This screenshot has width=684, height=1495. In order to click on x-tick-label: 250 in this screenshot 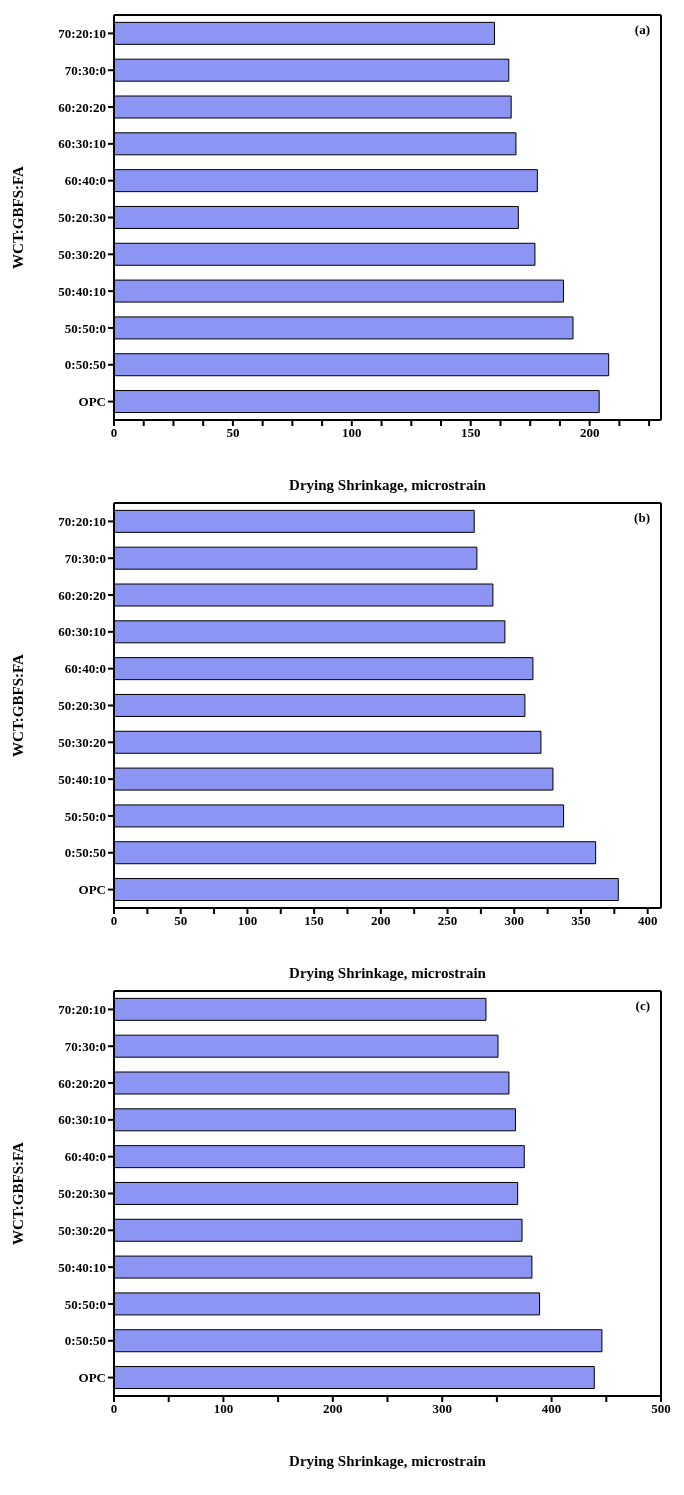, I will do `click(447, 921)`.